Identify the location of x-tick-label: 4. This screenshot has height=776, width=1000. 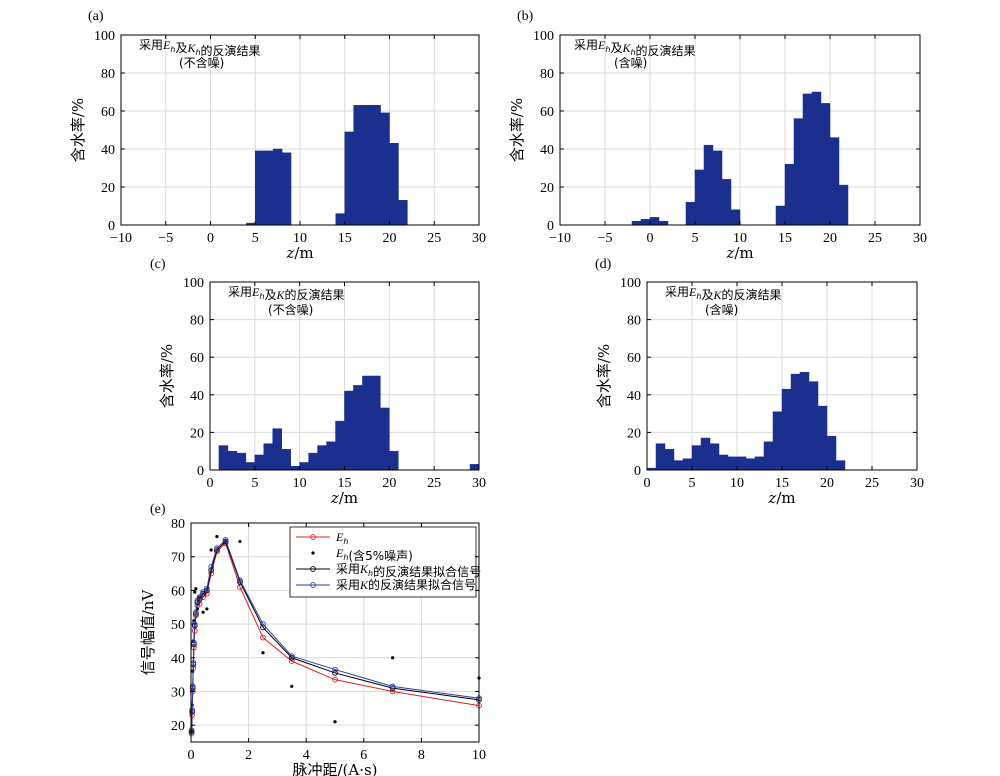
(306, 755).